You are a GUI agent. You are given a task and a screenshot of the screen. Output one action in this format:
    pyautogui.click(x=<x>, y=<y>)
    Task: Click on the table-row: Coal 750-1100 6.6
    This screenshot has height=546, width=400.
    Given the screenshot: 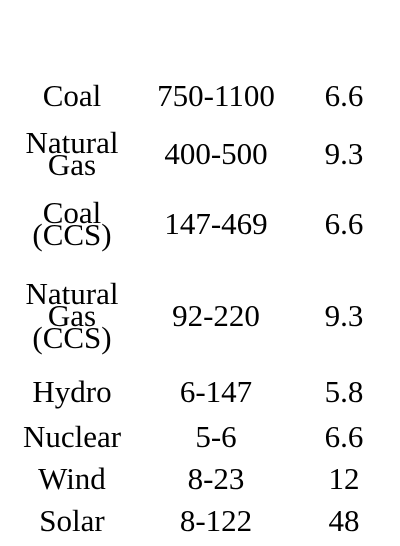 What is the action you would take?
    pyautogui.click(x=200, y=96)
    